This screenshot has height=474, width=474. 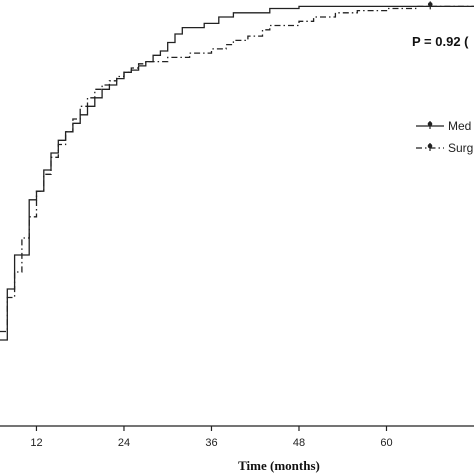 What do you see at coordinates (440, 41) in the screenshot?
I see `p-value-annotation: P = 0.92 (` at bounding box center [440, 41].